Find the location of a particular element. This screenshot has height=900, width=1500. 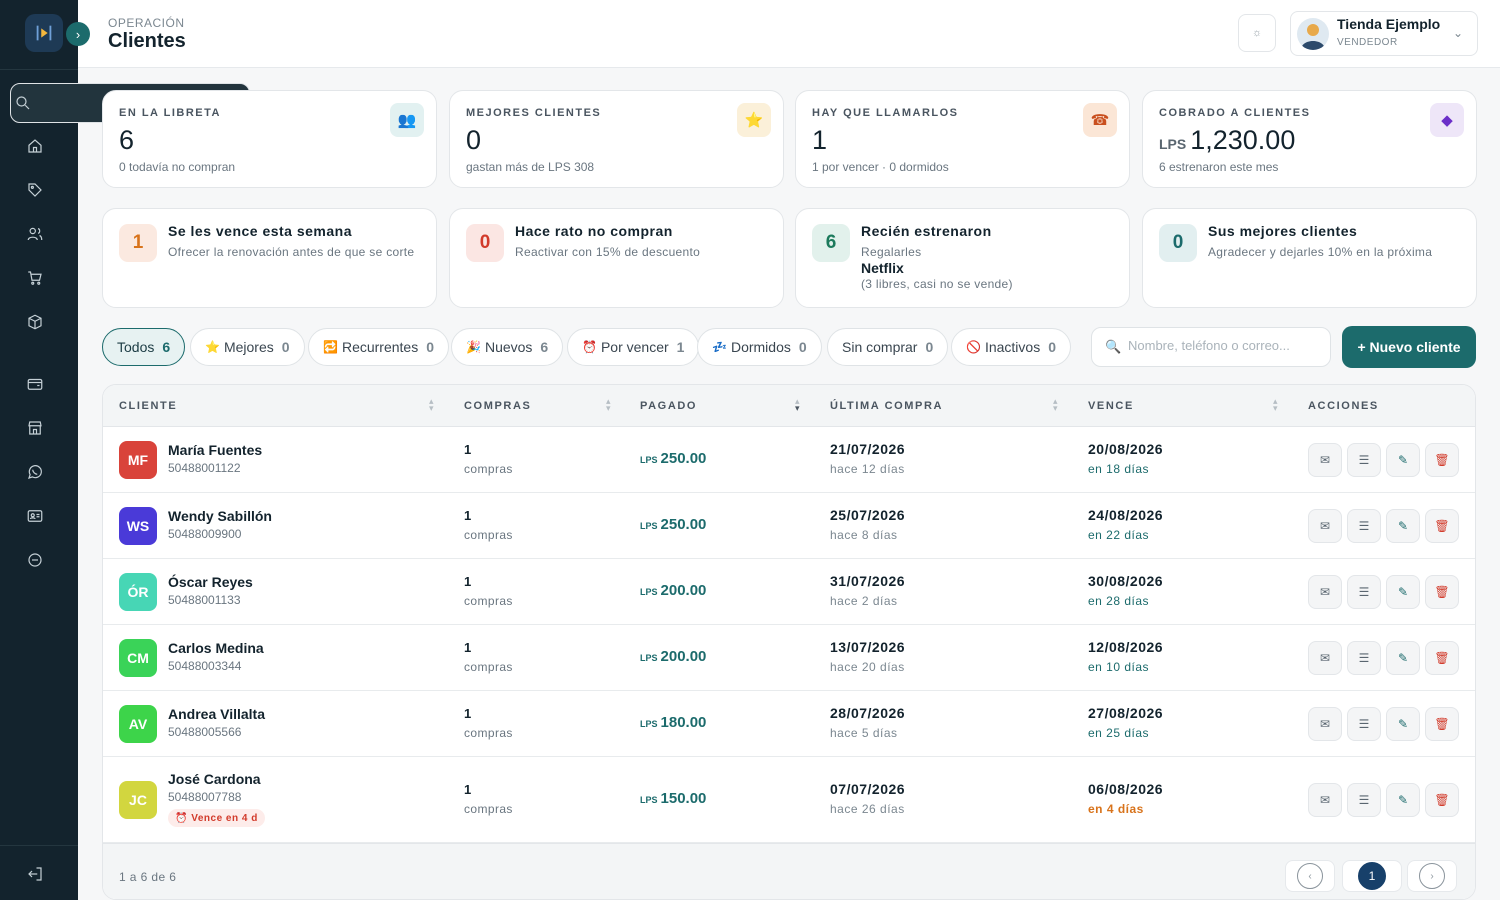

due-date: 24/08/2026 is located at coordinates (1126, 515).